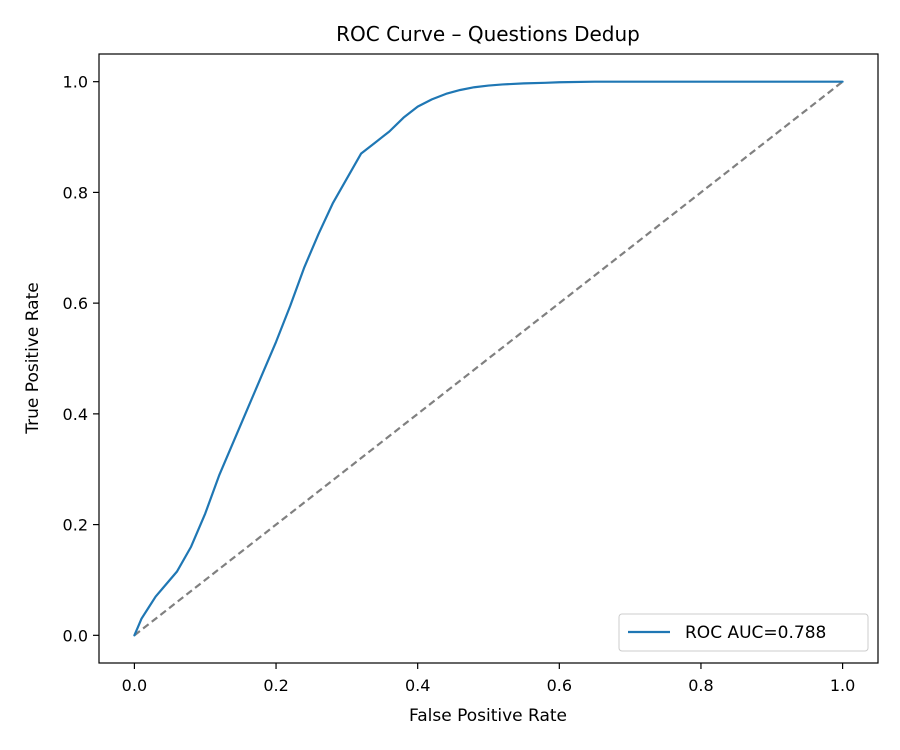 The height and width of the screenshot is (750, 900). Describe the element at coordinates (75, 303) in the screenshot. I see `y-tick-label: 0.6` at that location.